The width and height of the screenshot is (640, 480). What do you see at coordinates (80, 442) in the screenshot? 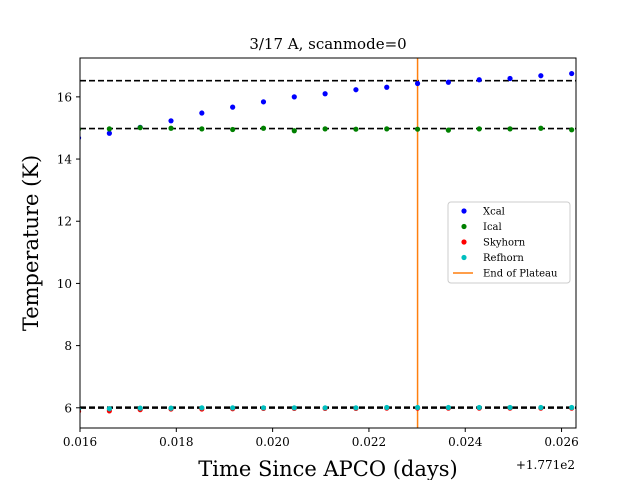
I see `x-tick-label: 0.016` at bounding box center [80, 442].